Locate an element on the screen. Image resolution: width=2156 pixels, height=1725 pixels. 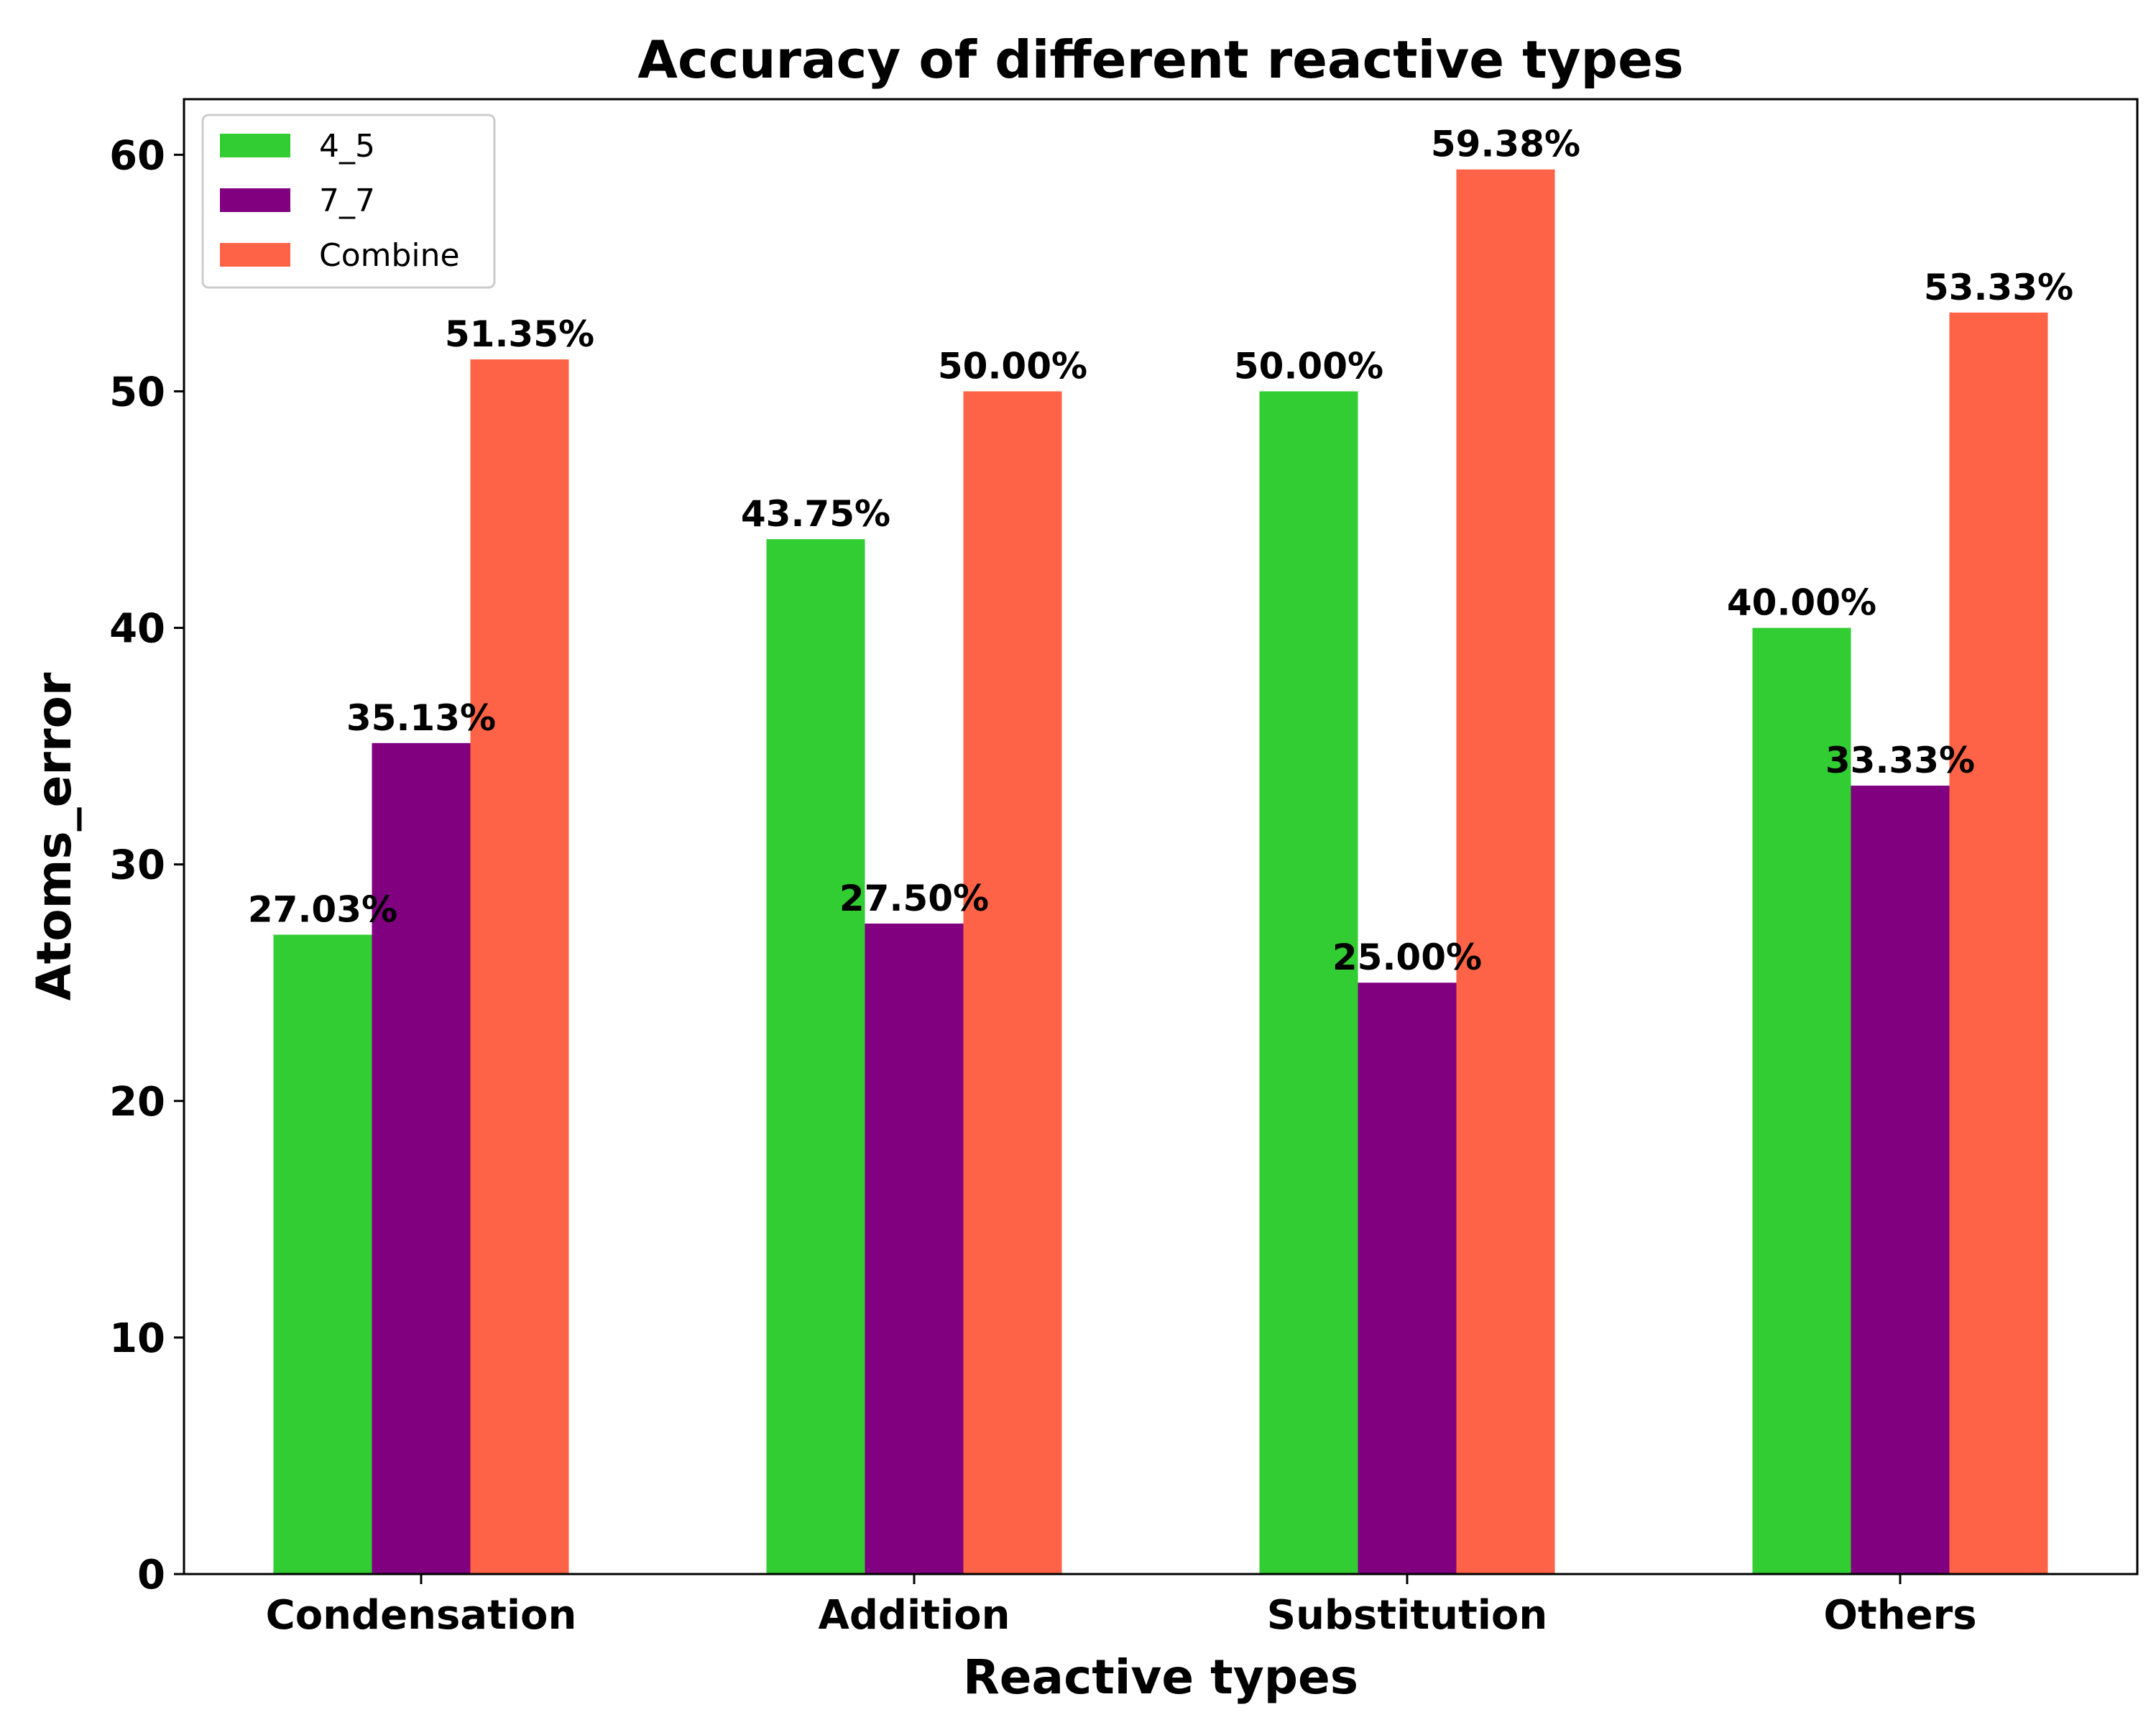
data-label-7_7-others: 33.33% is located at coordinates (1900, 760).